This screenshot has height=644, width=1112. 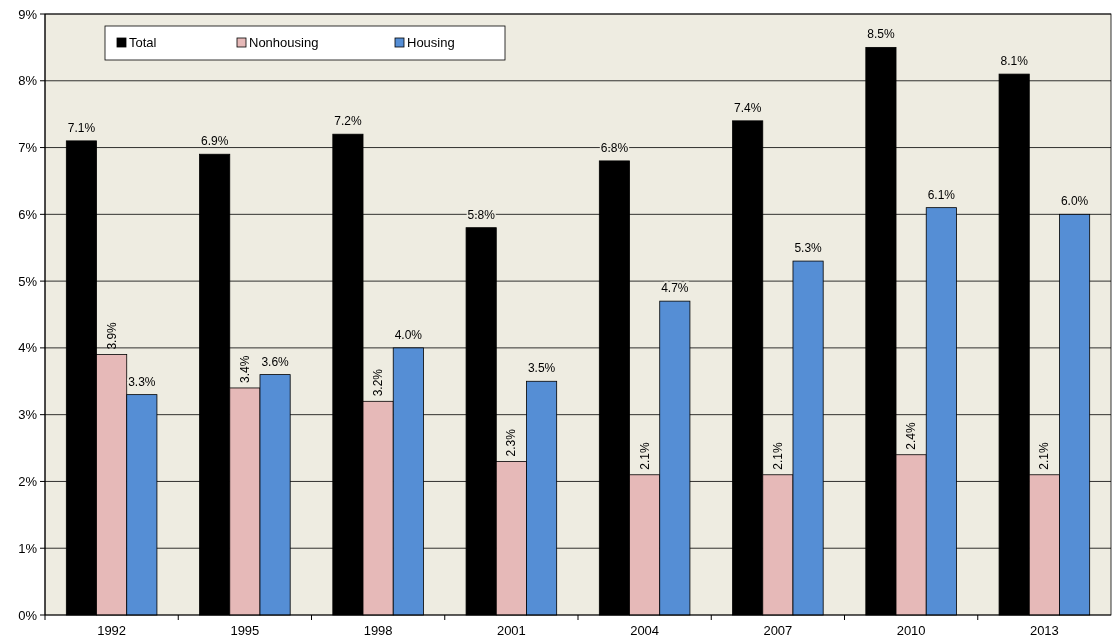 I want to click on legend-label: Total, so click(x=143, y=42).